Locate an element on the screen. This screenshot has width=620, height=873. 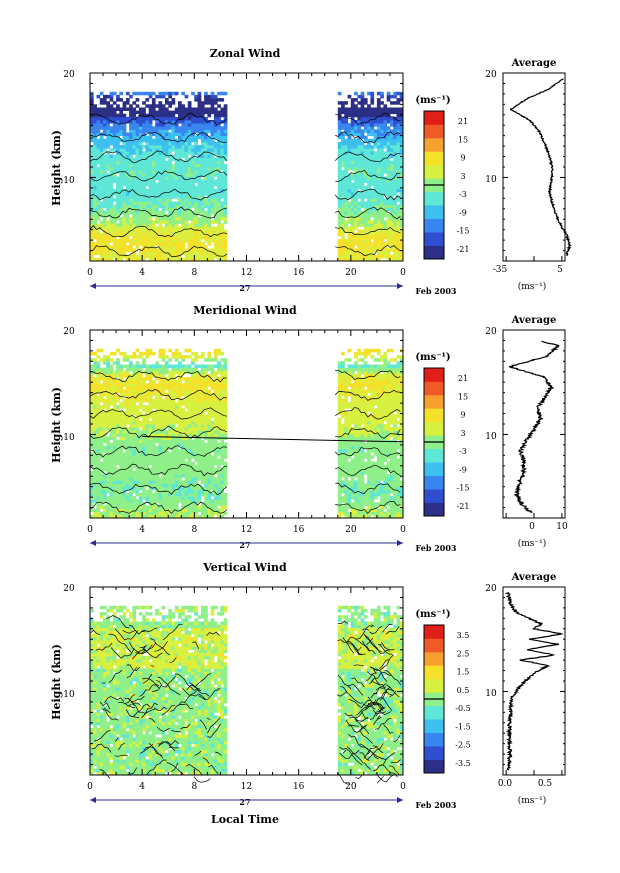
colorbar-tick-label: -21 is located at coordinates (463, 506).